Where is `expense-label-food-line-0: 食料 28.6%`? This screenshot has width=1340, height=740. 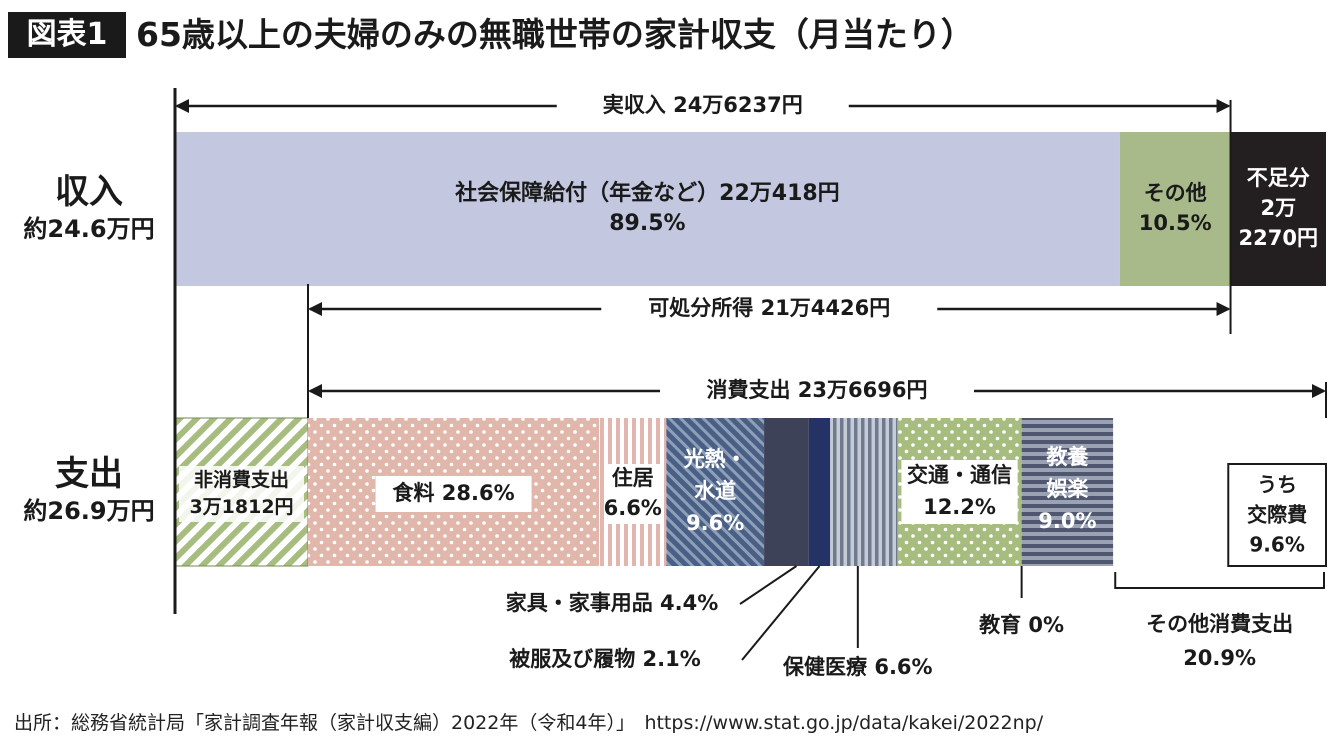 expense-label-food-line-0: 食料 28.6% is located at coordinates (453, 493).